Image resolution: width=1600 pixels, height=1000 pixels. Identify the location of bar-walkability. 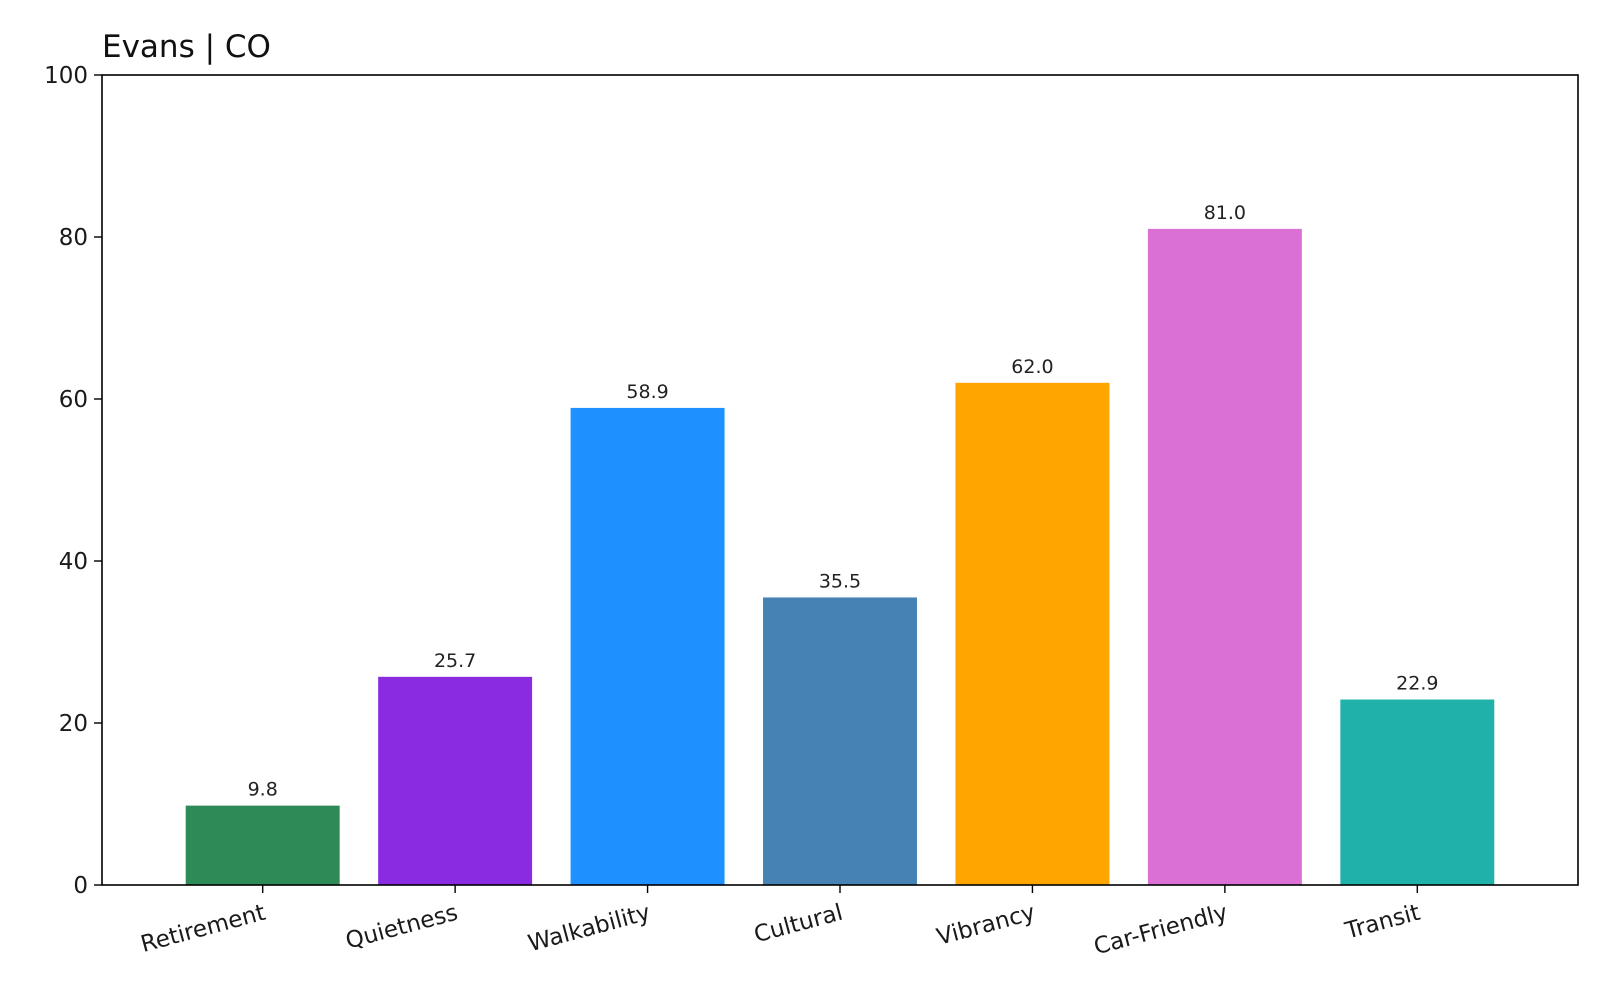
(647, 646).